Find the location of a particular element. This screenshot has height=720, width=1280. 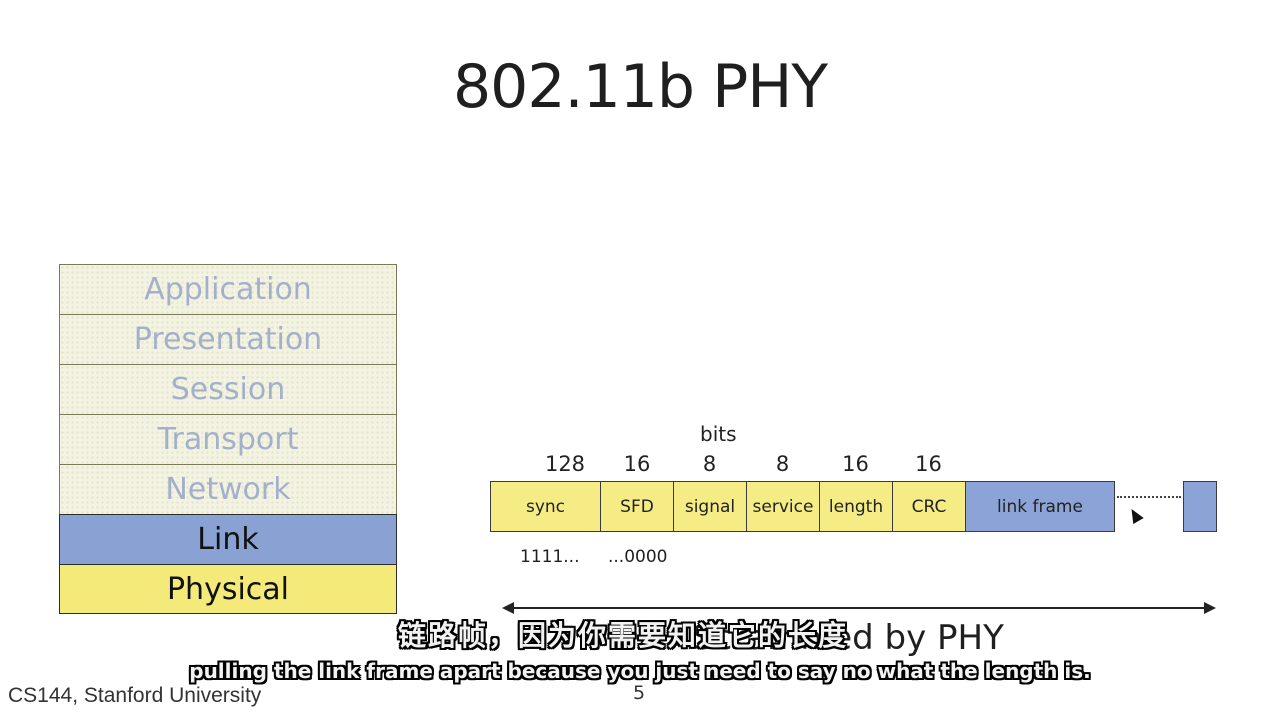

field-sfd: SFD is located at coordinates (636, 506).